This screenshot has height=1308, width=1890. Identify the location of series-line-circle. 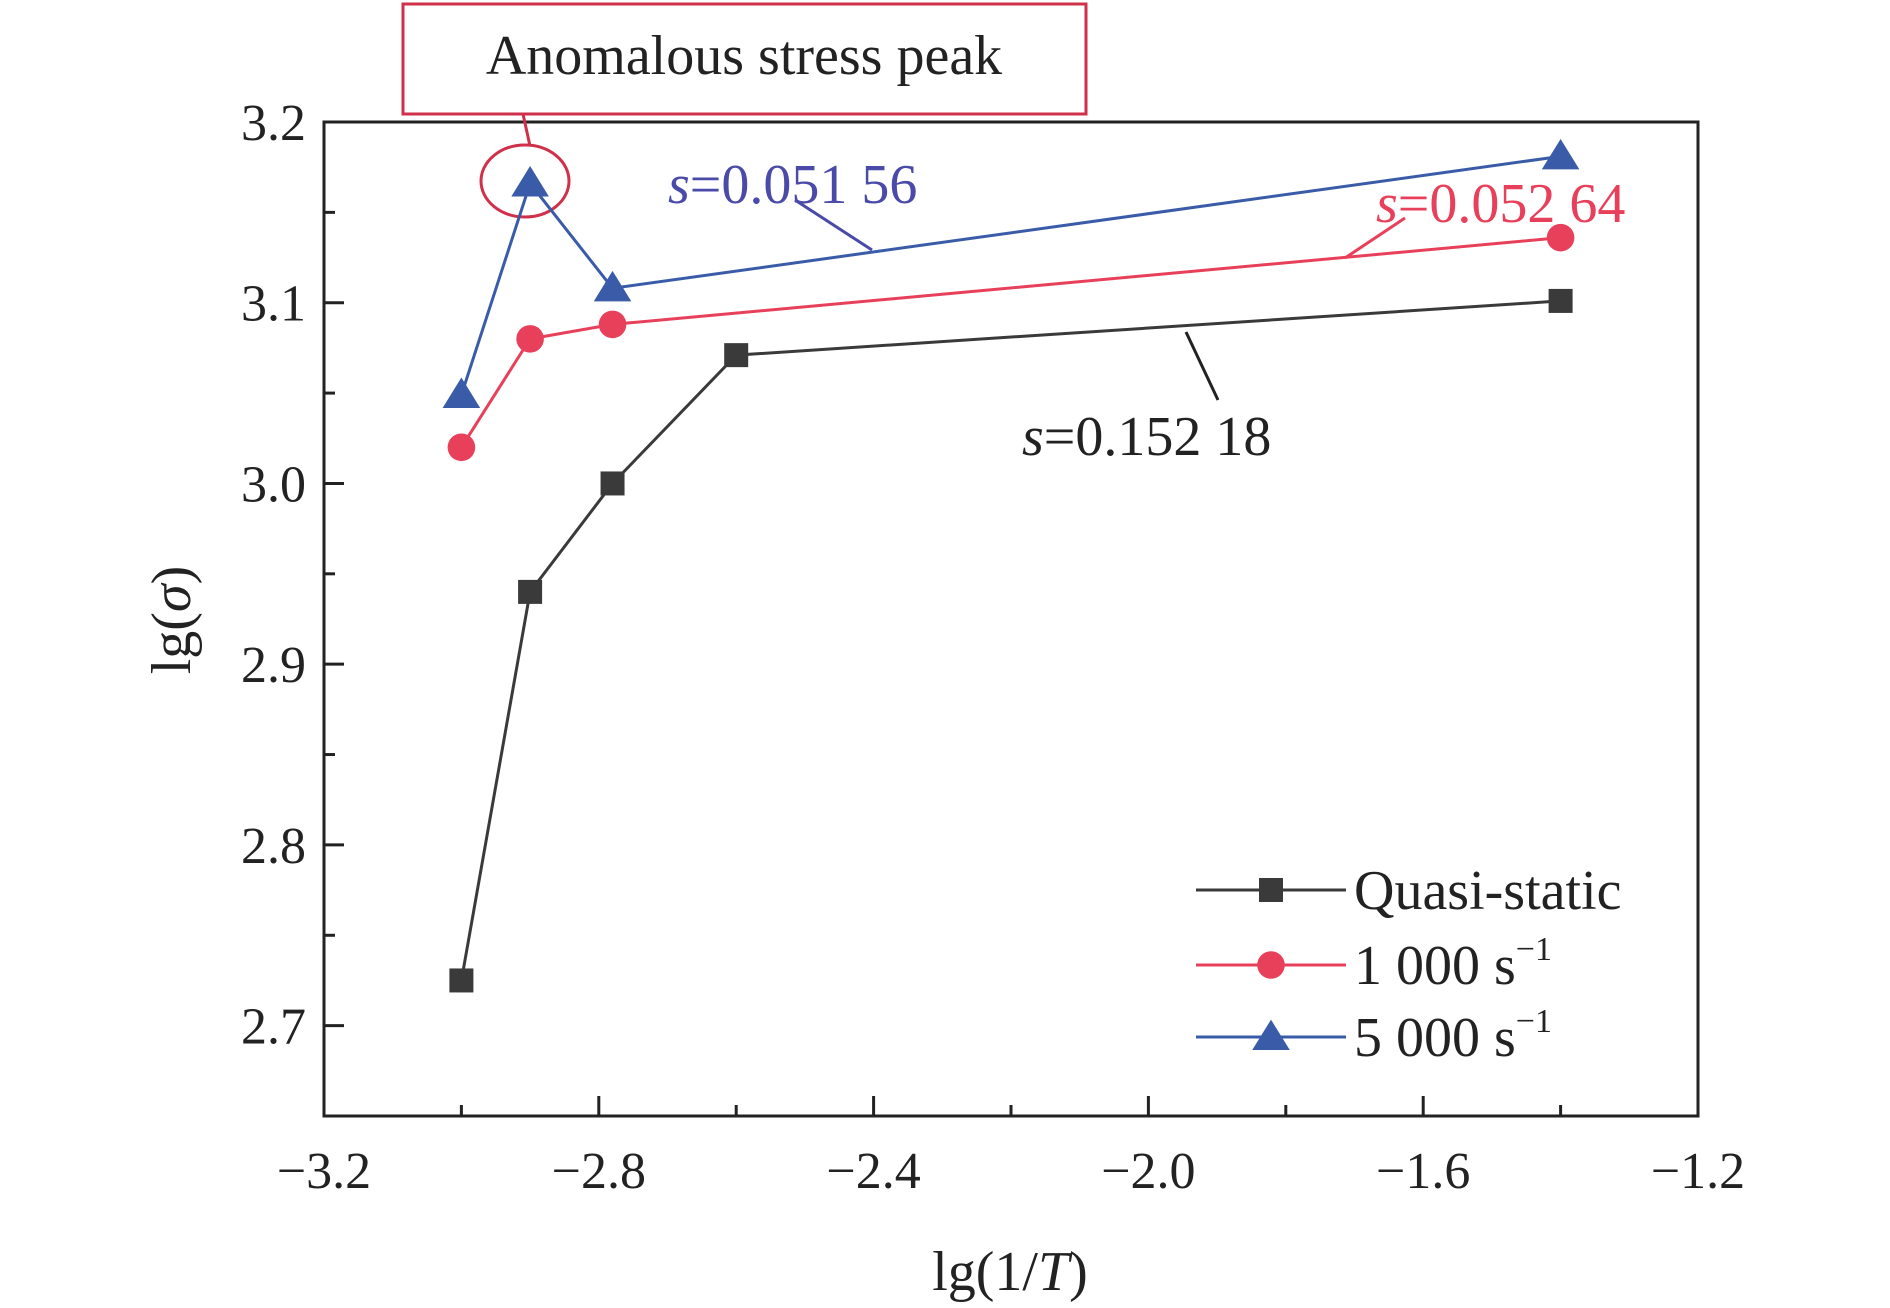
(1010, 342).